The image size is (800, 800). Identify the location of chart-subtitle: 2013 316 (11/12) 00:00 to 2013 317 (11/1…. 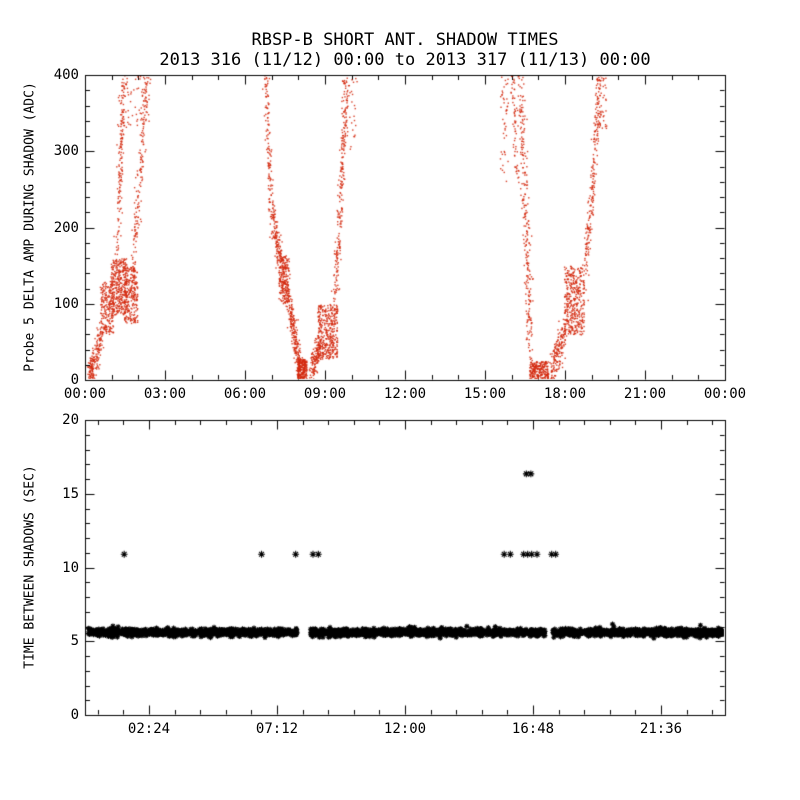
(405, 60).